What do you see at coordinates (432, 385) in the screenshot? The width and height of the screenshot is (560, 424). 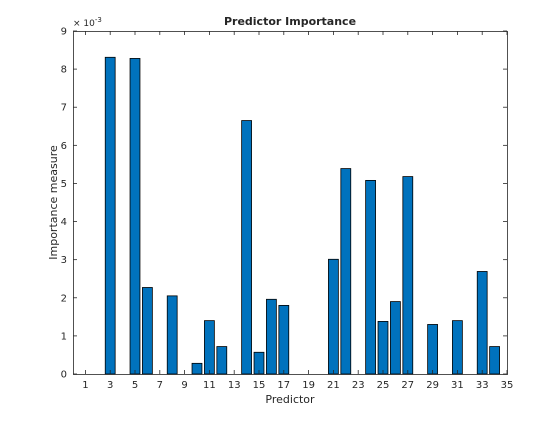 I see `x-tick-label: 29` at bounding box center [432, 385].